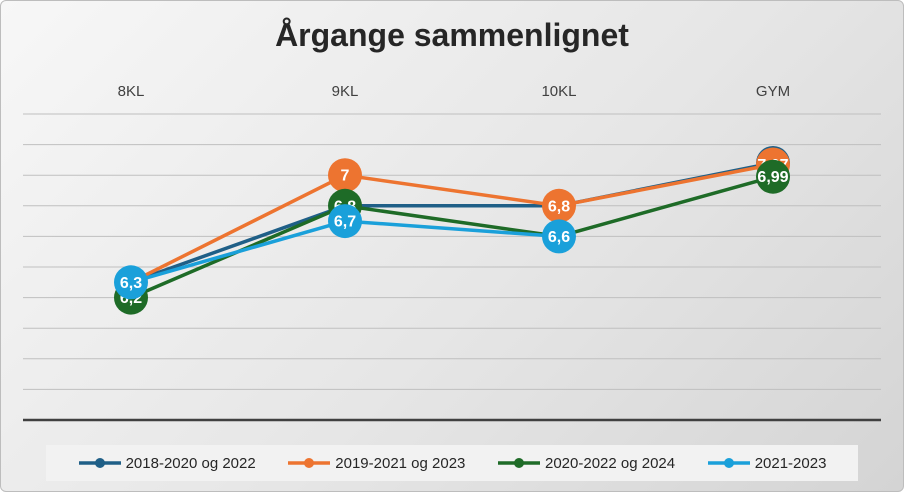 Image resolution: width=904 pixels, height=492 pixels. I want to click on data-label: 6,8, so click(559, 206).